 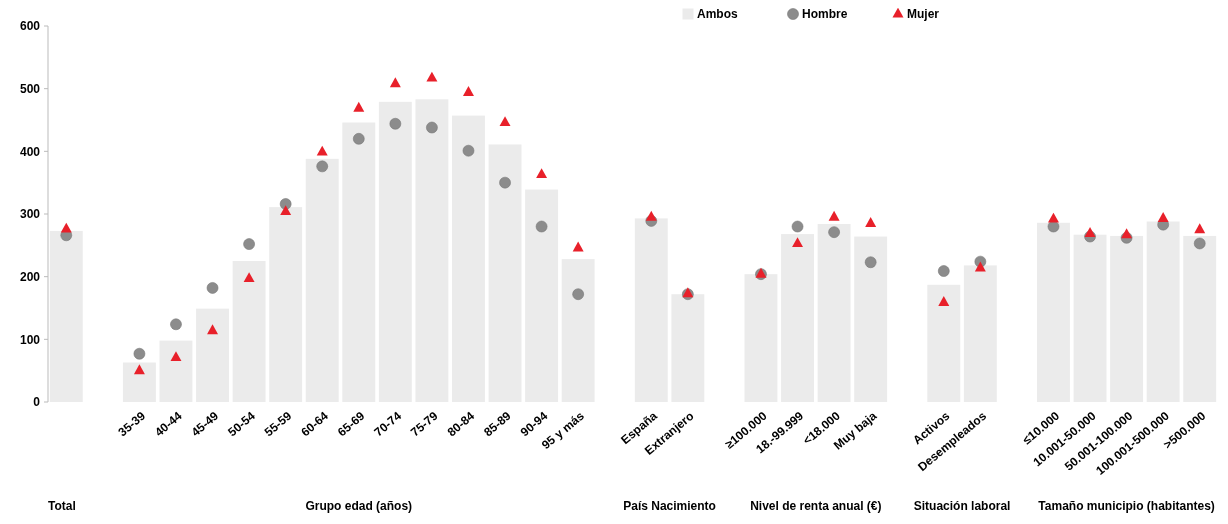 I want to click on y-tick-label: 400, so click(x=30, y=151).